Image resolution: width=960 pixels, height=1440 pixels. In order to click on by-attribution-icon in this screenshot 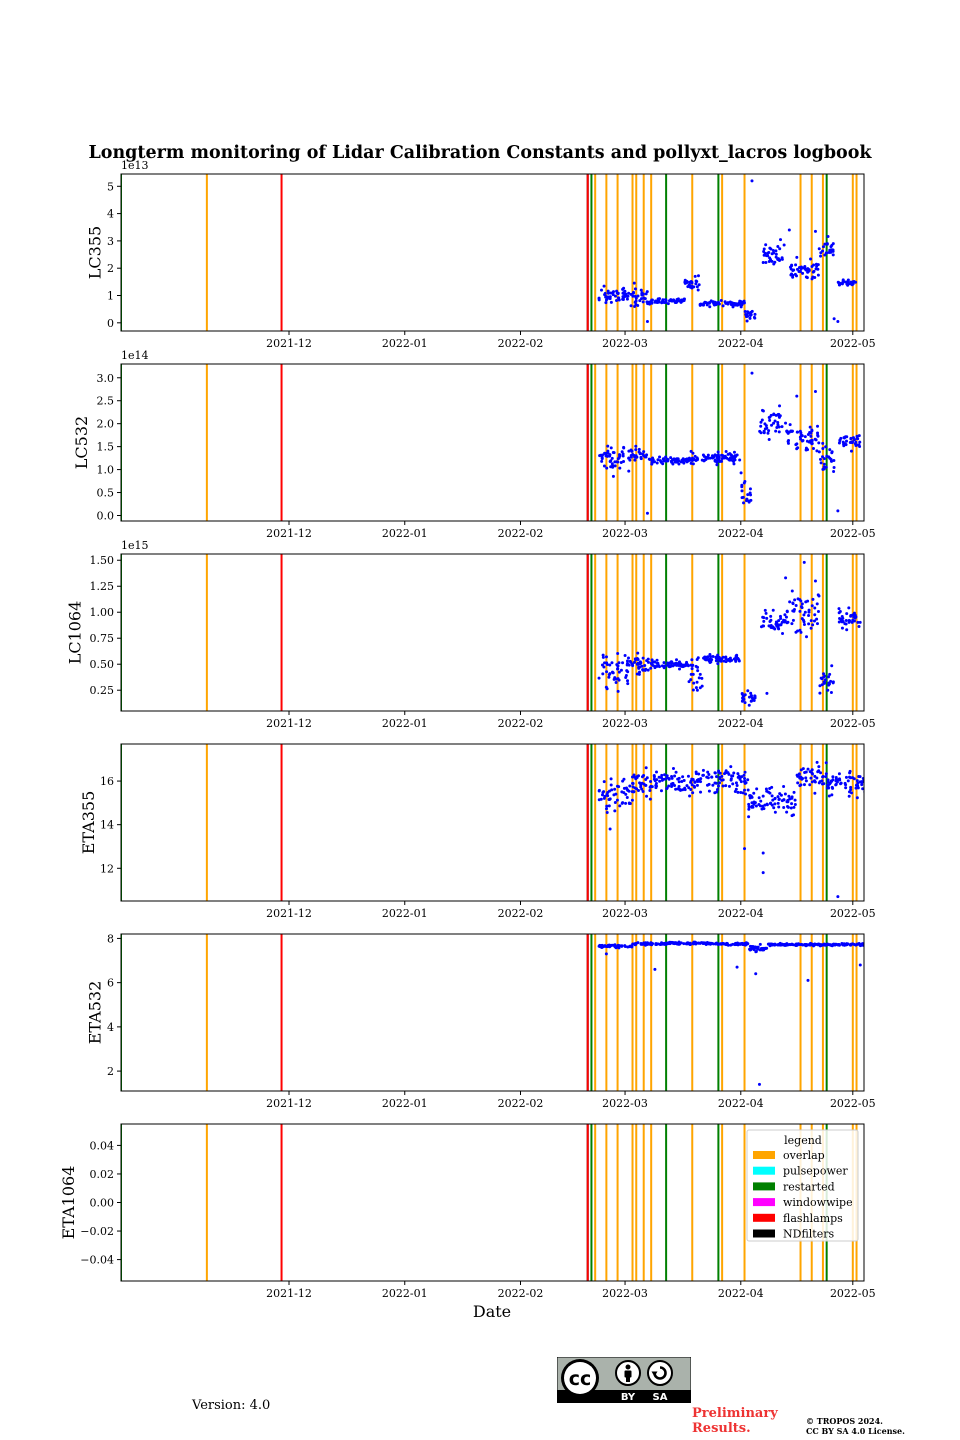, I will do `click(628, 1373)`.